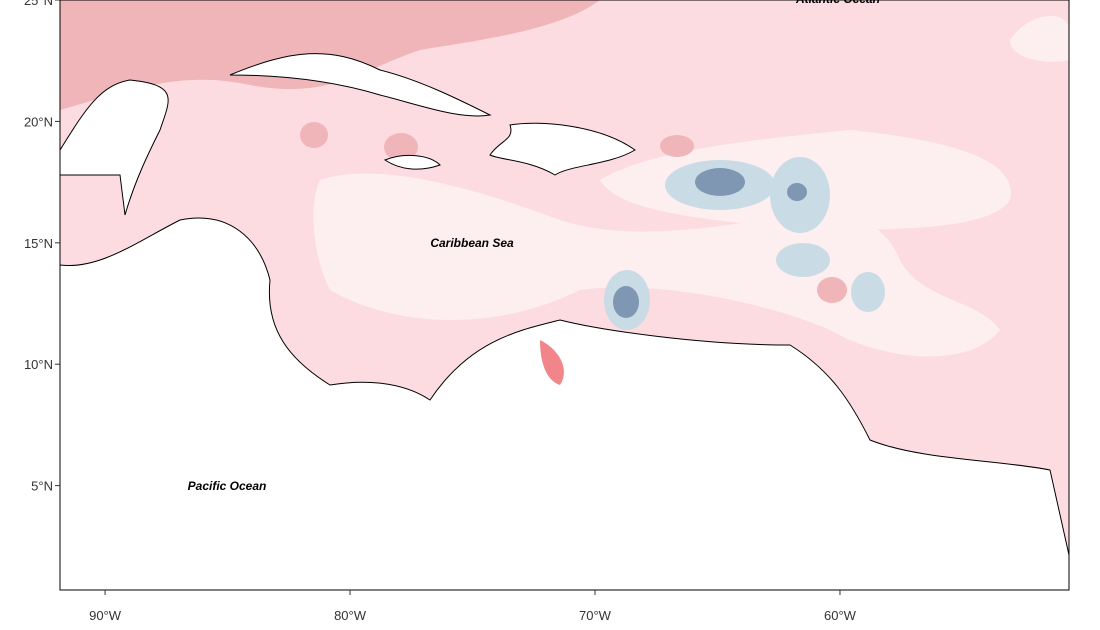 Image resolution: width=1100 pixels, height=630 pixels. I want to click on y-tick-label: 5°N, so click(42, 486).